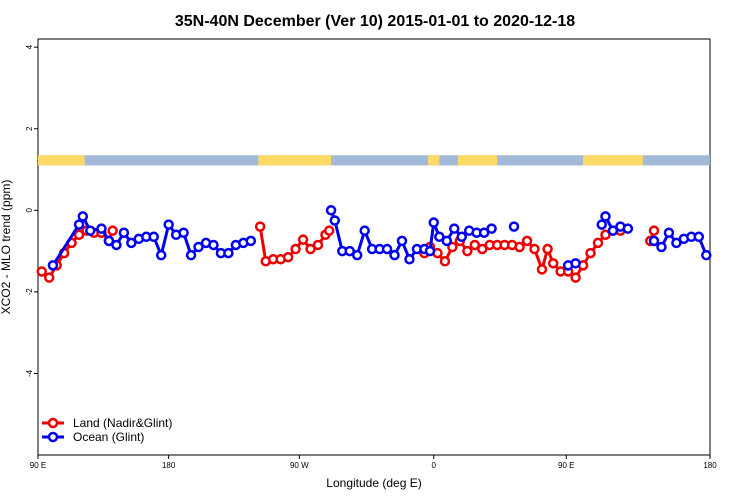 The height and width of the screenshot is (500, 750). Describe the element at coordinates (29, 292) in the screenshot. I see `y-tick-label: -2` at that location.